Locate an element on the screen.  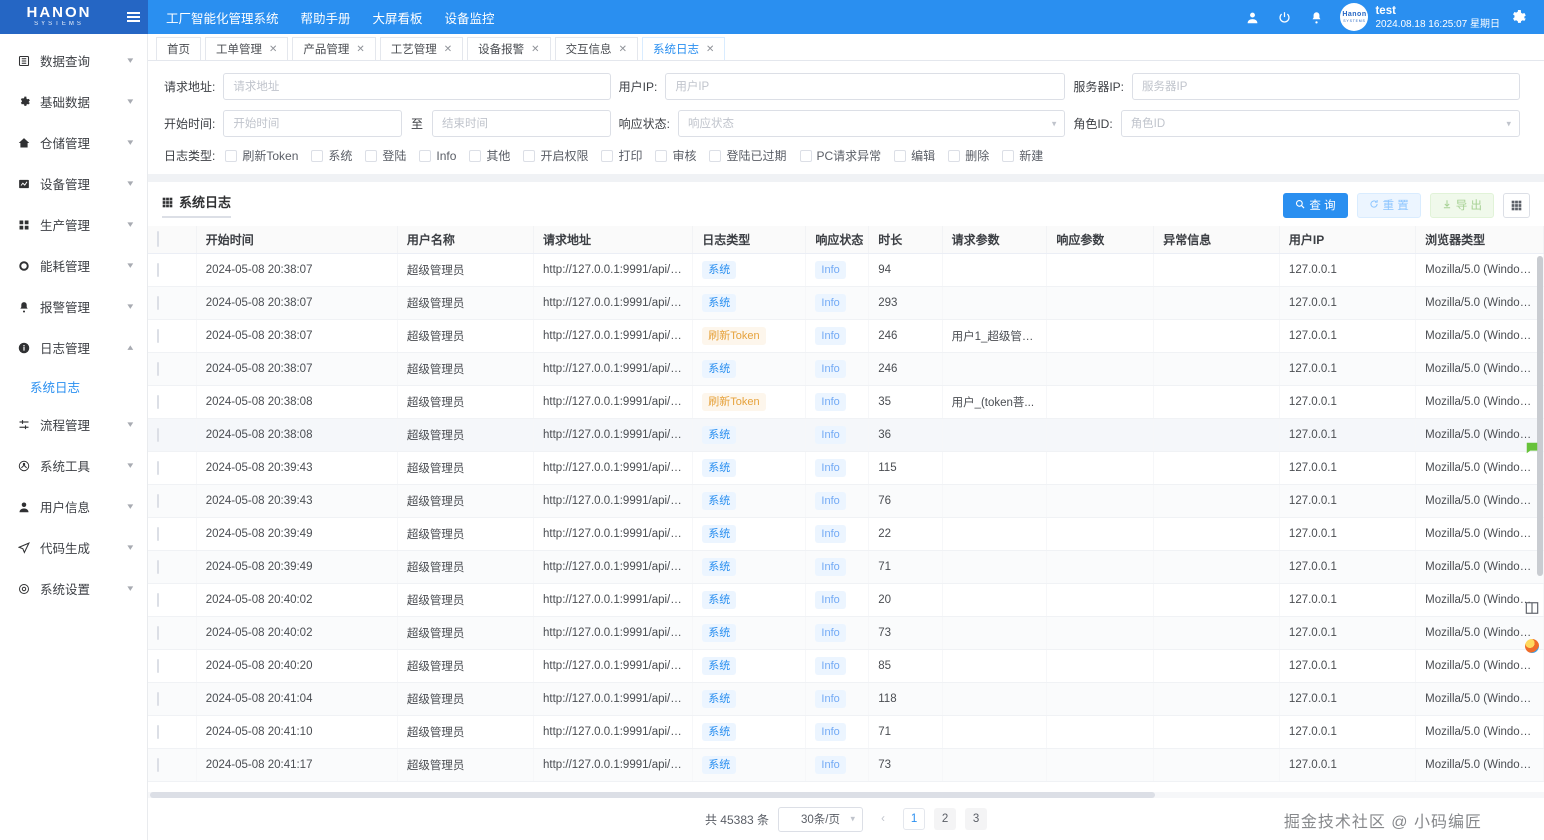
column-settings-icon is located at coordinates (1516, 205).